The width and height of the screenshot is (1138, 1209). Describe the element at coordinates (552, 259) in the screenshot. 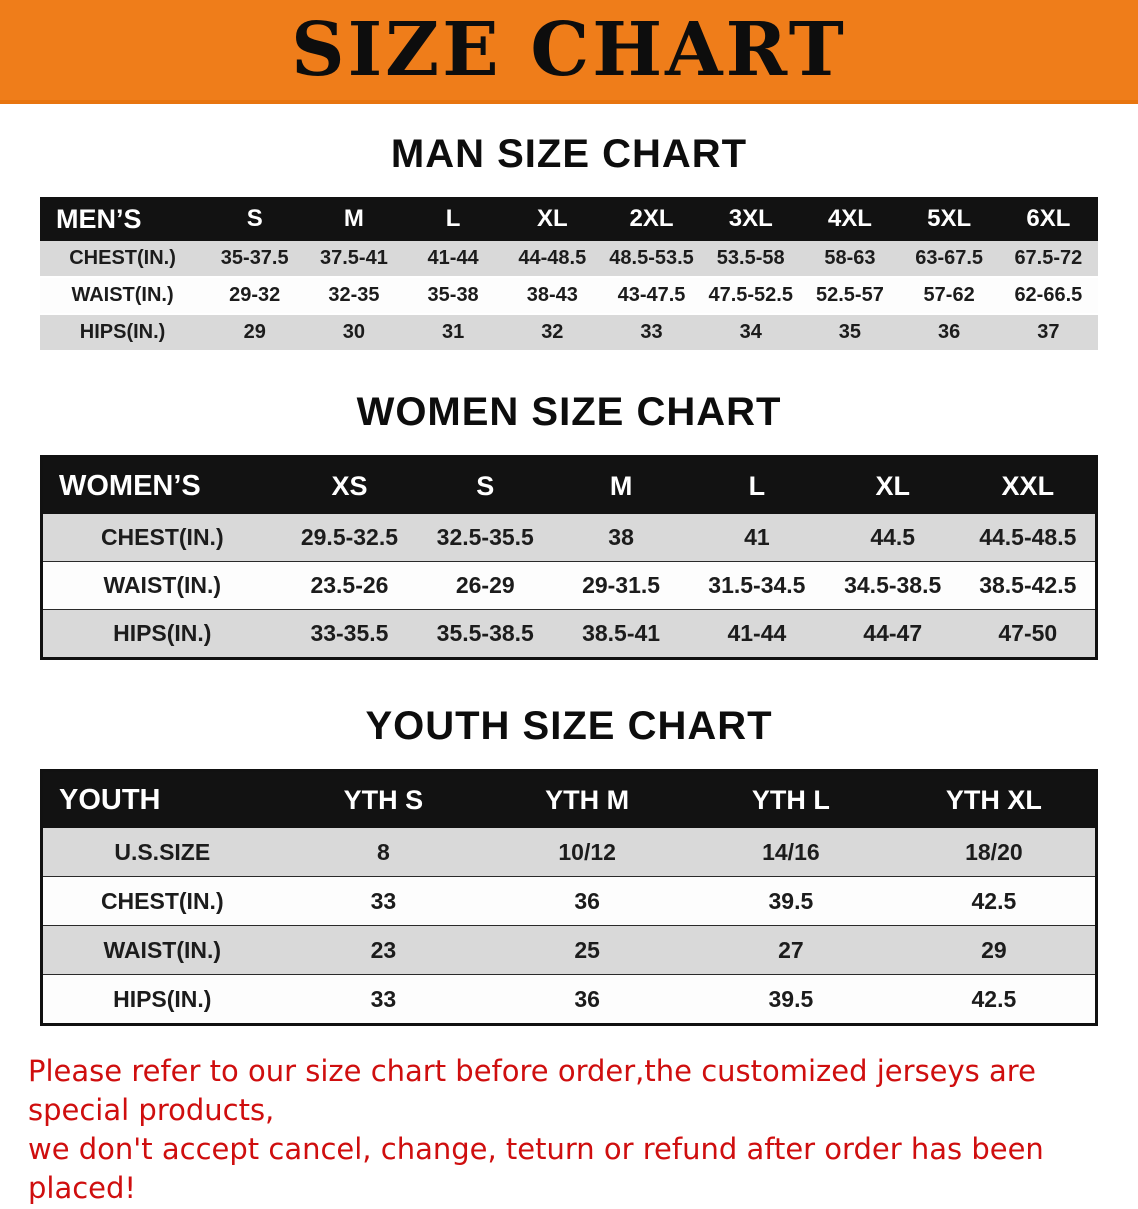

I see `size-value: 44-48.5` at that location.